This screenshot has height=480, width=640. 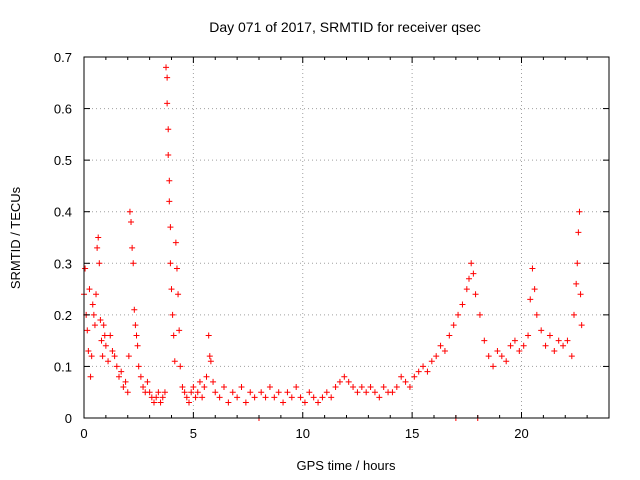 What do you see at coordinates (63, 57) in the screenshot?
I see `y-tick-label: 0.7` at bounding box center [63, 57].